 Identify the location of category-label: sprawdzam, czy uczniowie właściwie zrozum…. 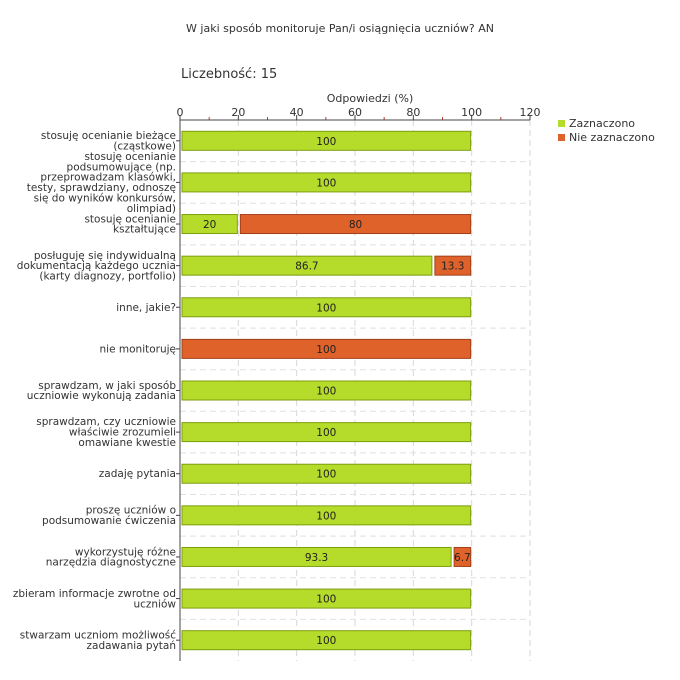
(106, 432).